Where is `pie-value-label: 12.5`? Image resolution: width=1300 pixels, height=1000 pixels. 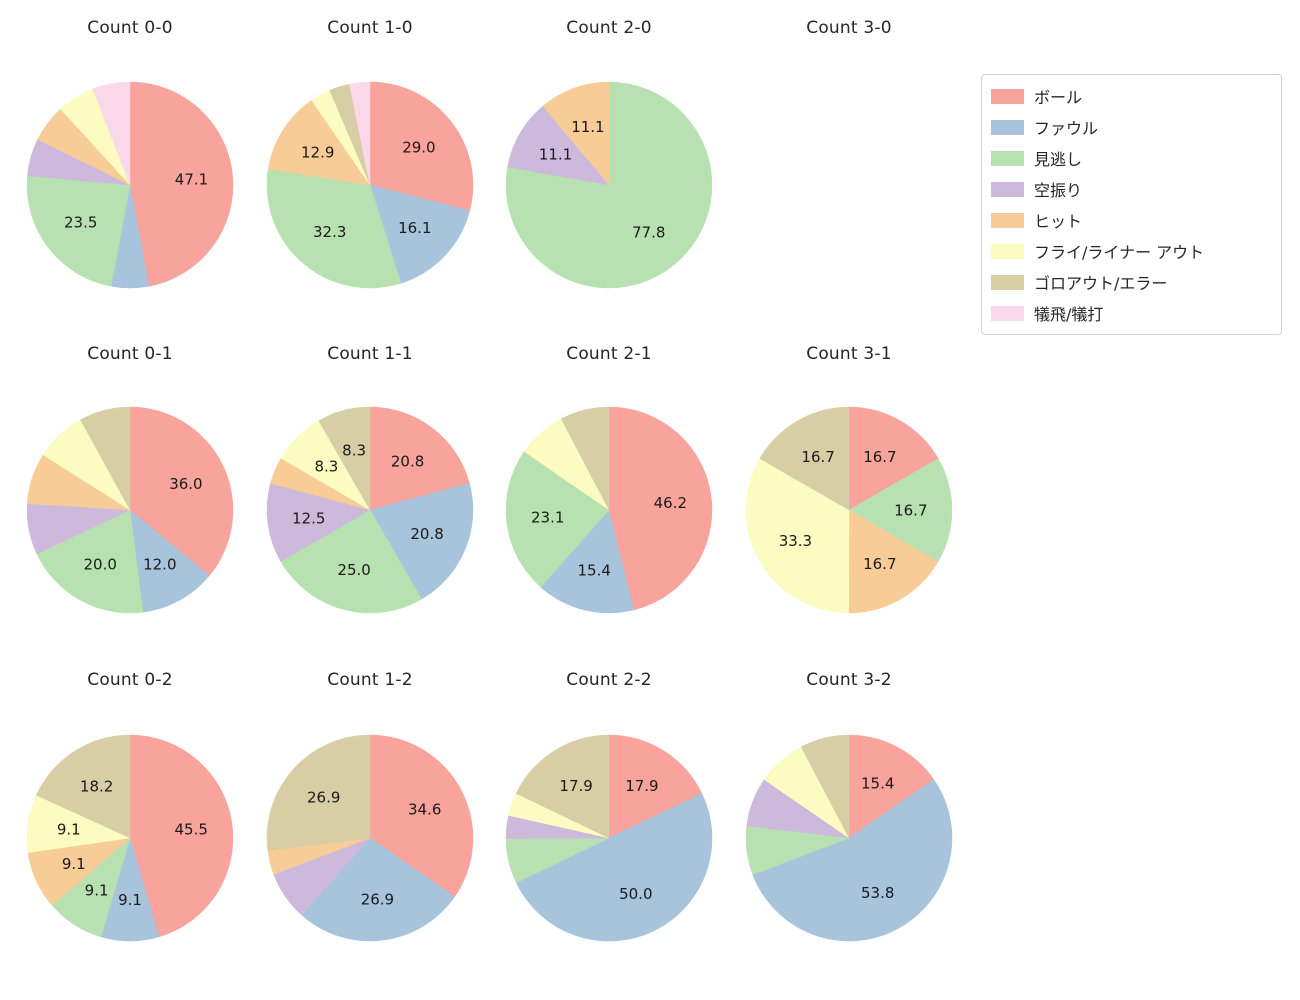 pie-value-label: 12.5 is located at coordinates (308, 518).